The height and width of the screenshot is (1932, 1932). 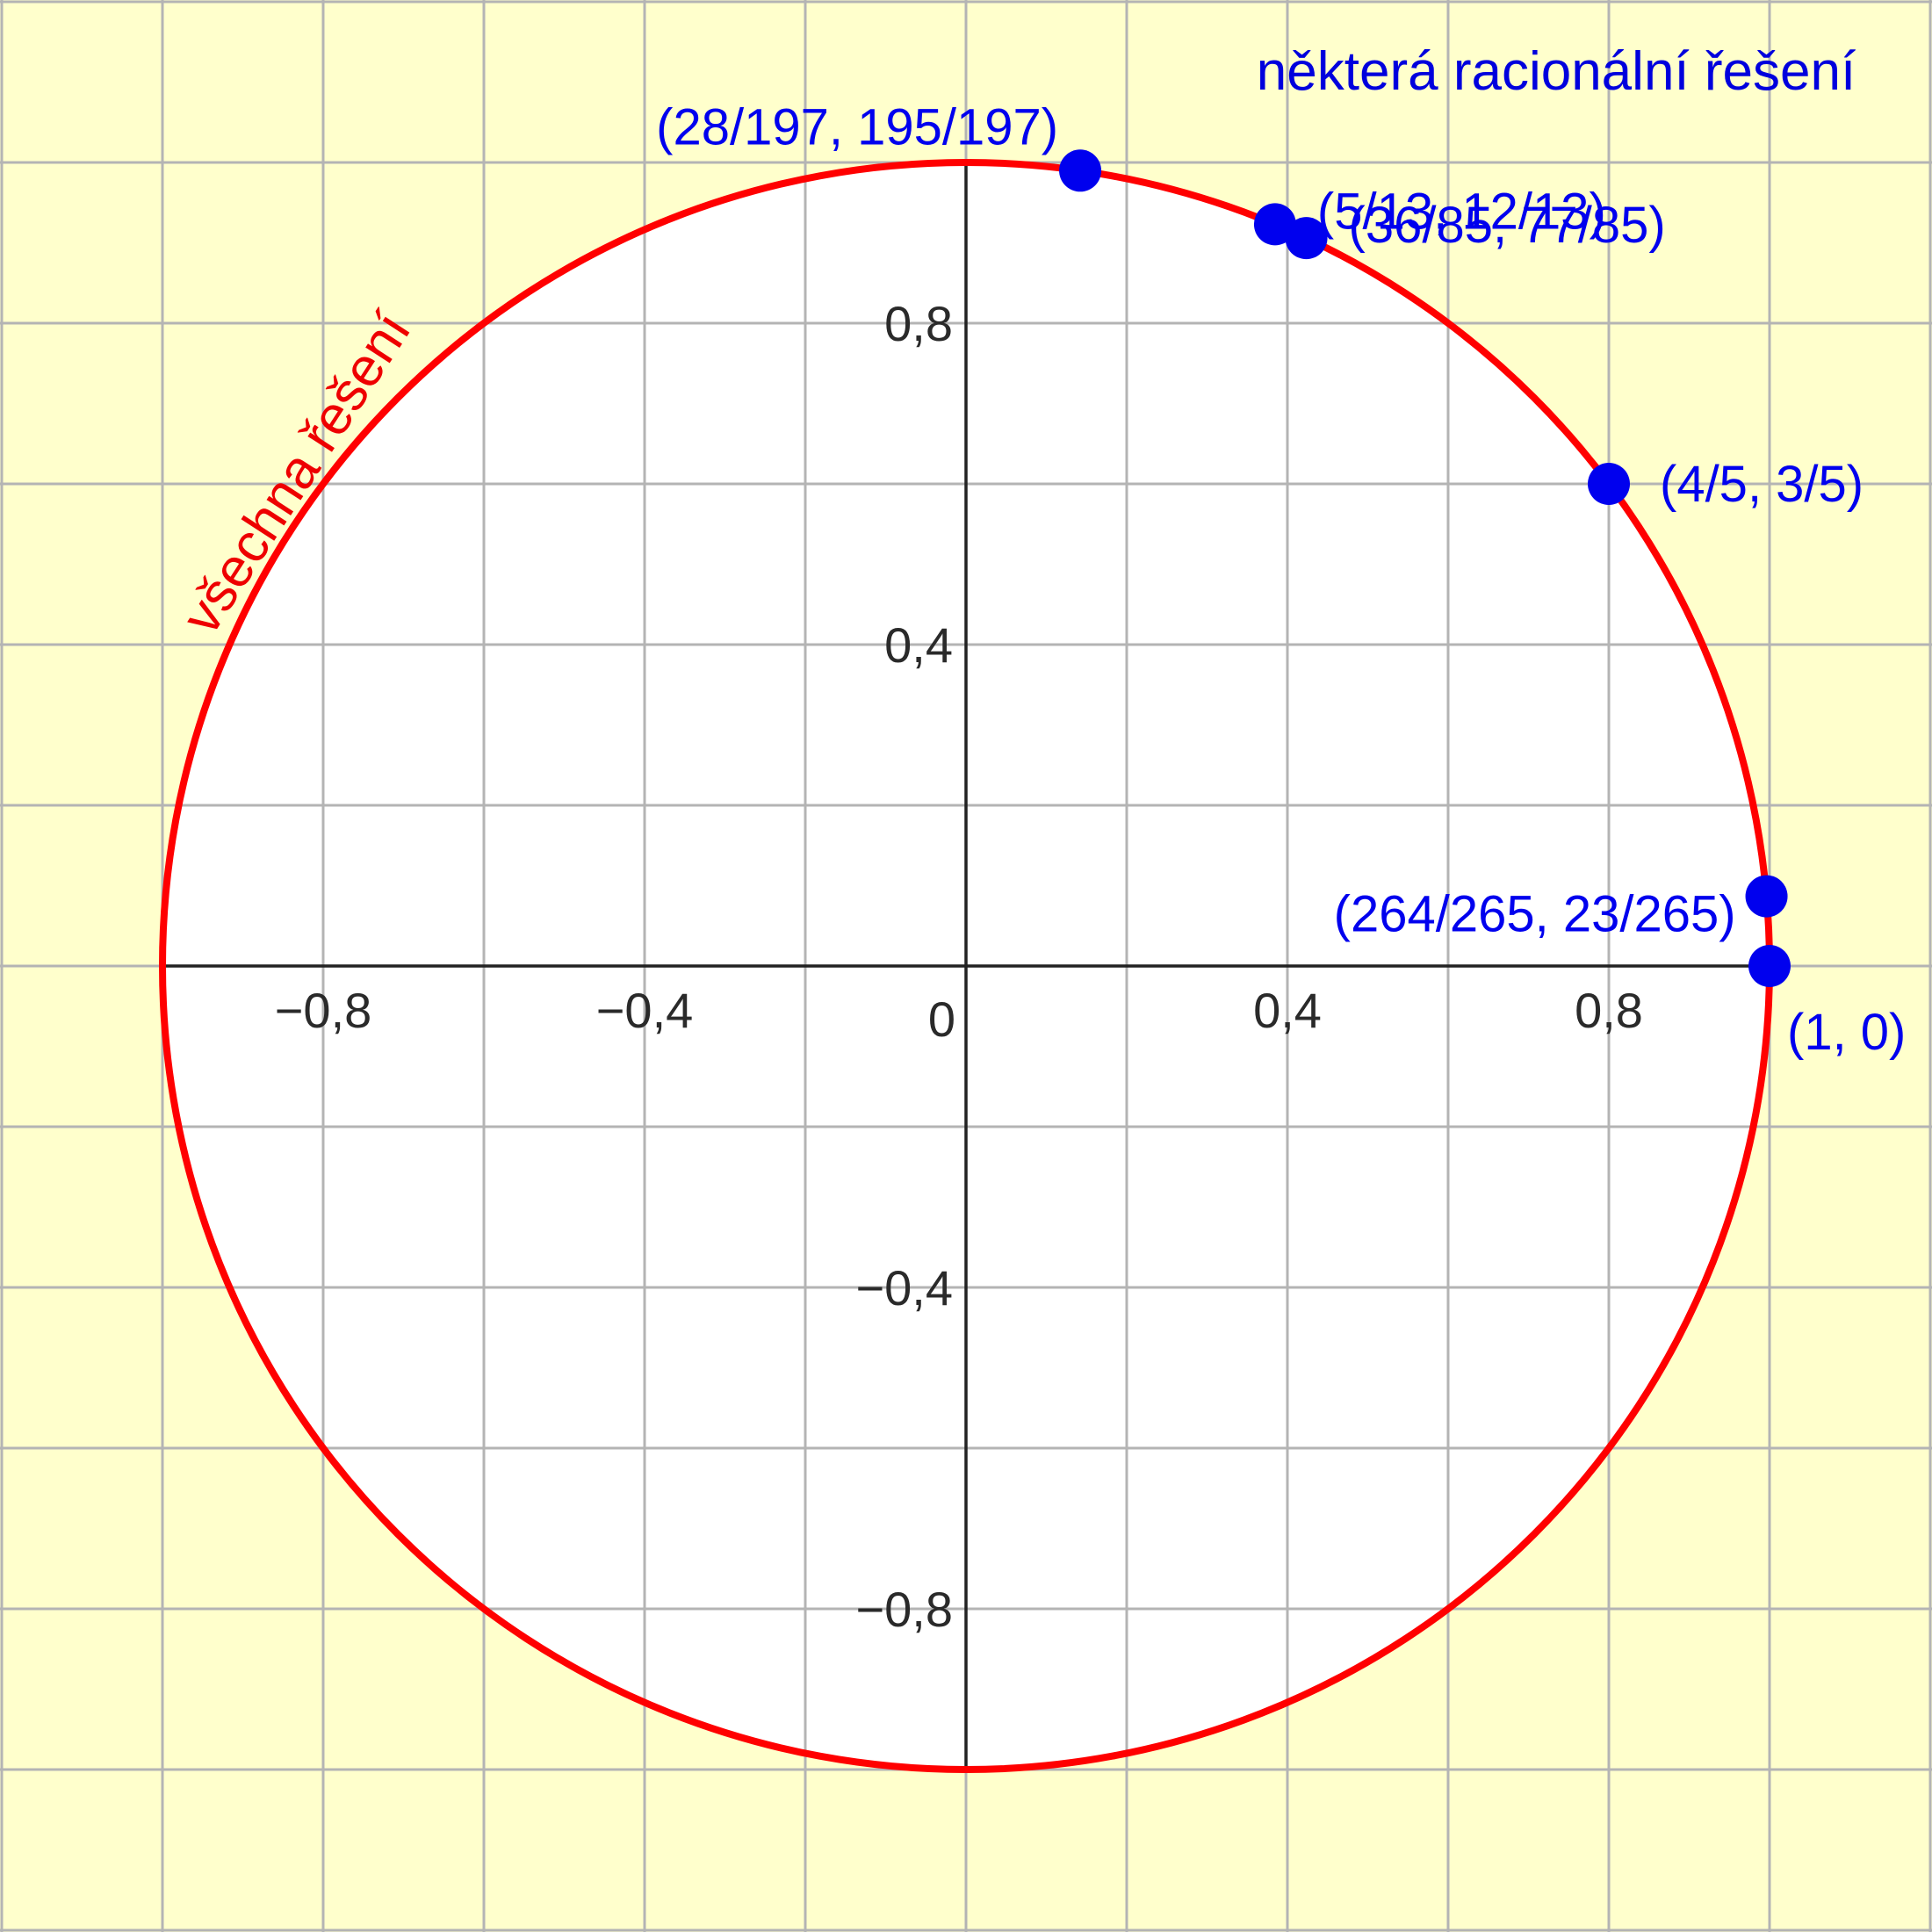 I want to click on point-label: (264/265, 23/265), so click(x=1535, y=915).